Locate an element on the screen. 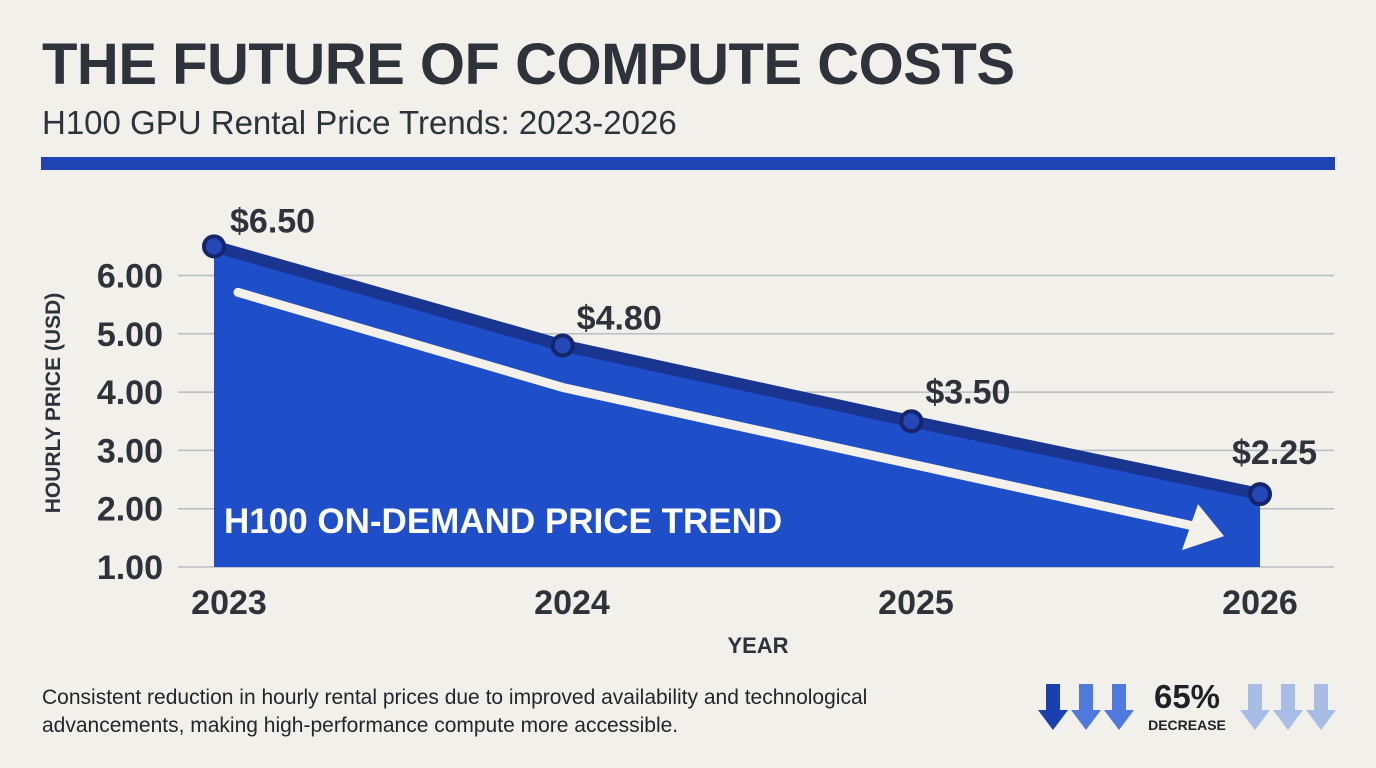 This screenshot has width=1376, height=768. y-tick-labels: 1.00 2.00 3.00 4.00 5.00 6.00 is located at coordinates (130, 423).